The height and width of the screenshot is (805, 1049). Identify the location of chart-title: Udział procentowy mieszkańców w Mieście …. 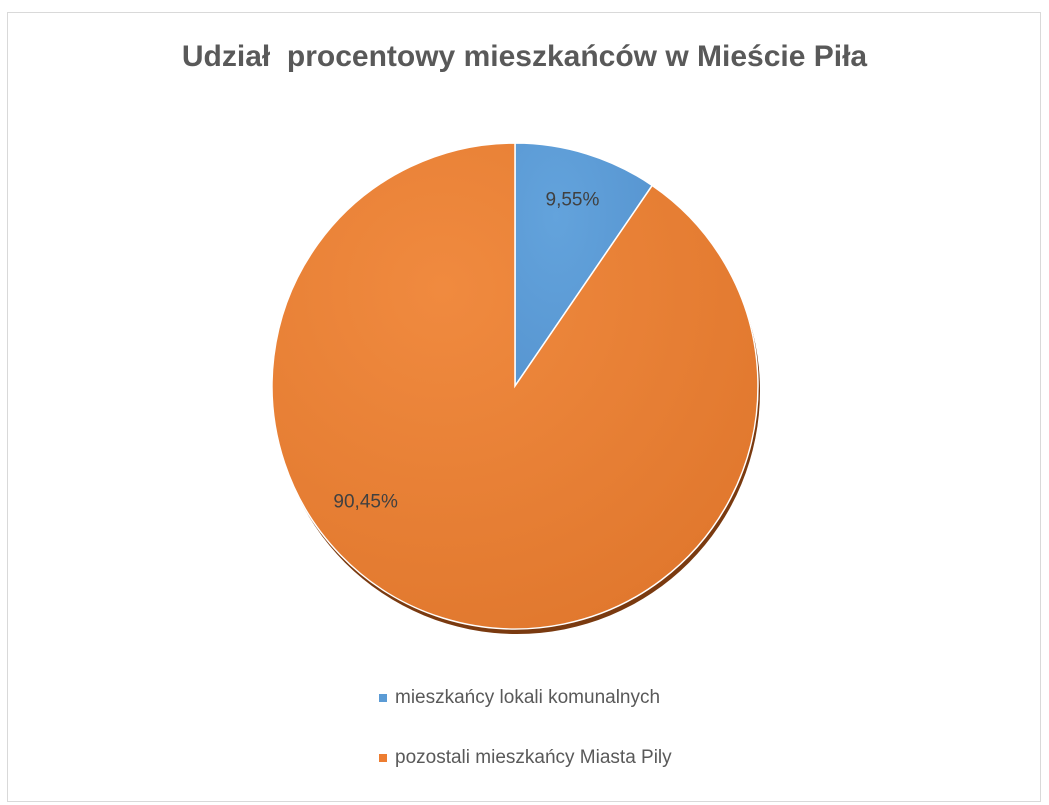
(524, 56).